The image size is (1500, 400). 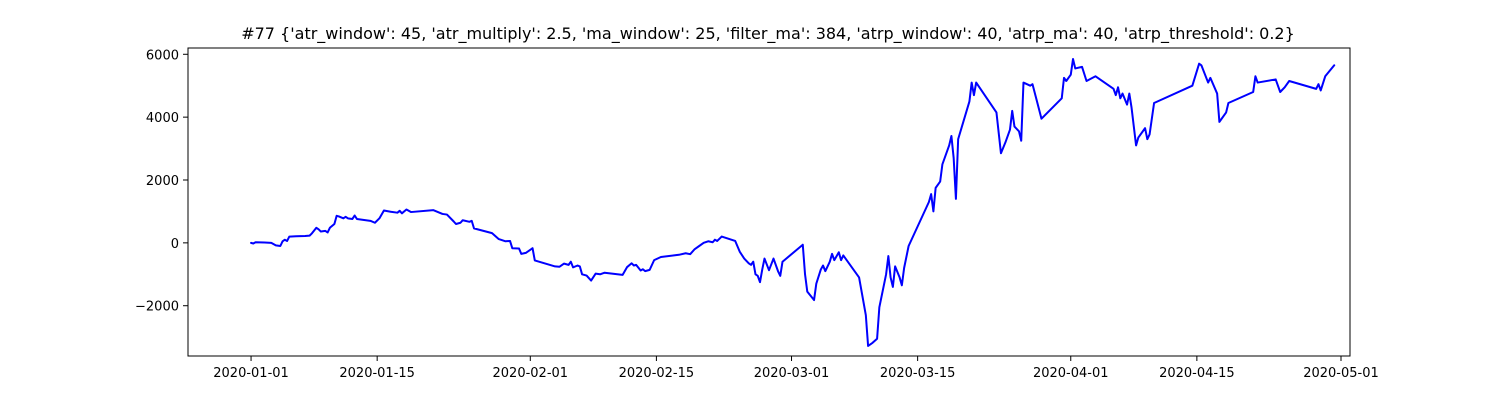 What do you see at coordinates (1071, 373) in the screenshot?
I see `x-tick-label: 2020-04-01` at bounding box center [1071, 373].